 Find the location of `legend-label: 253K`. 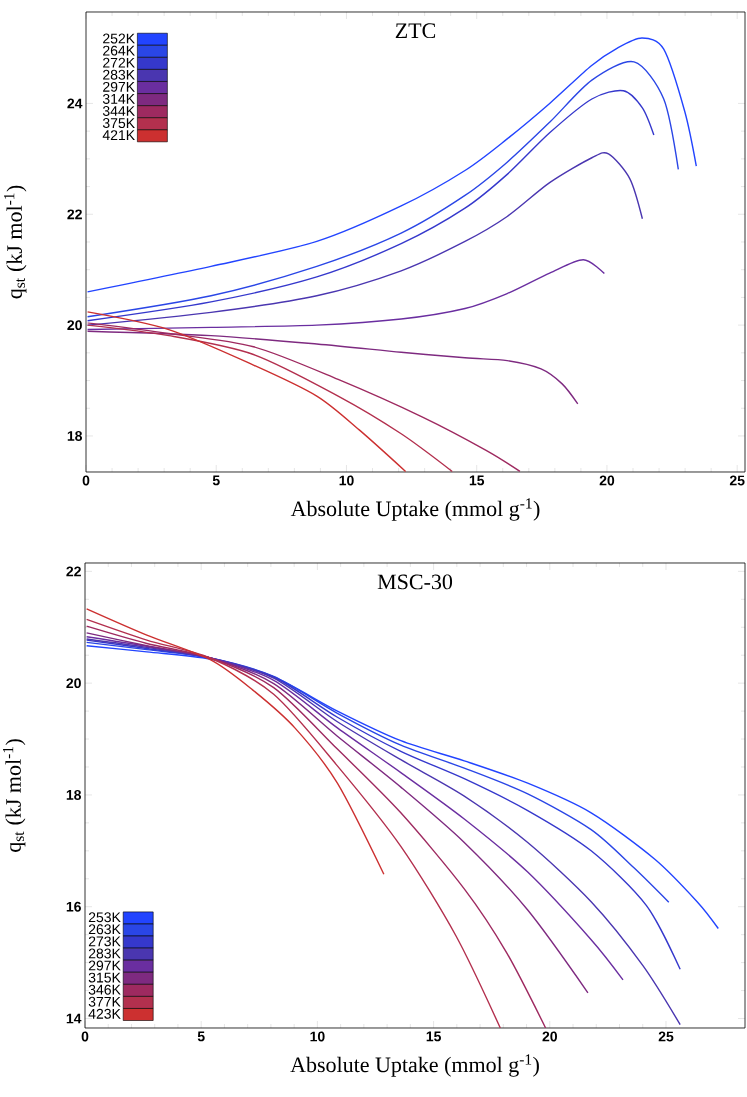

legend-label: 253K is located at coordinates (104, 917).